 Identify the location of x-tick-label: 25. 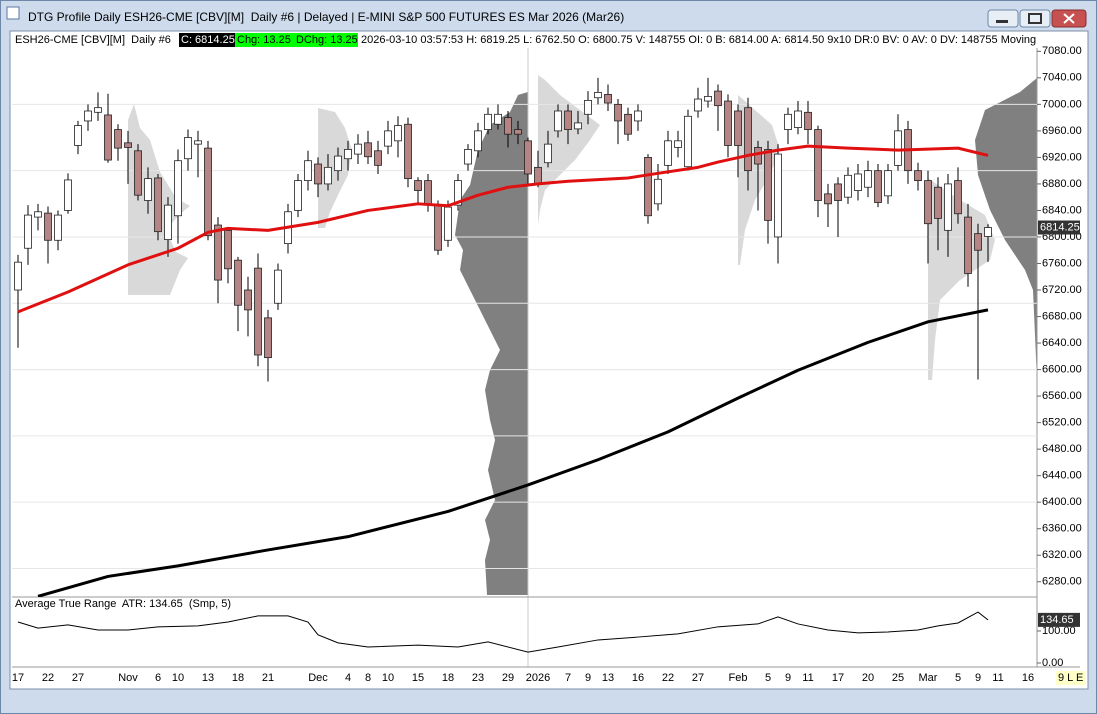
(898, 678).